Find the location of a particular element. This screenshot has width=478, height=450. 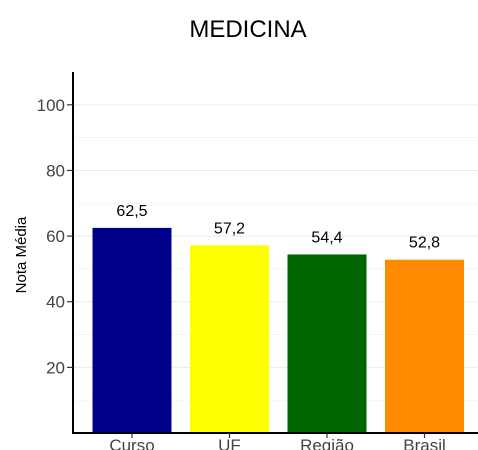

y-tick-label: 80 is located at coordinates (55, 170).